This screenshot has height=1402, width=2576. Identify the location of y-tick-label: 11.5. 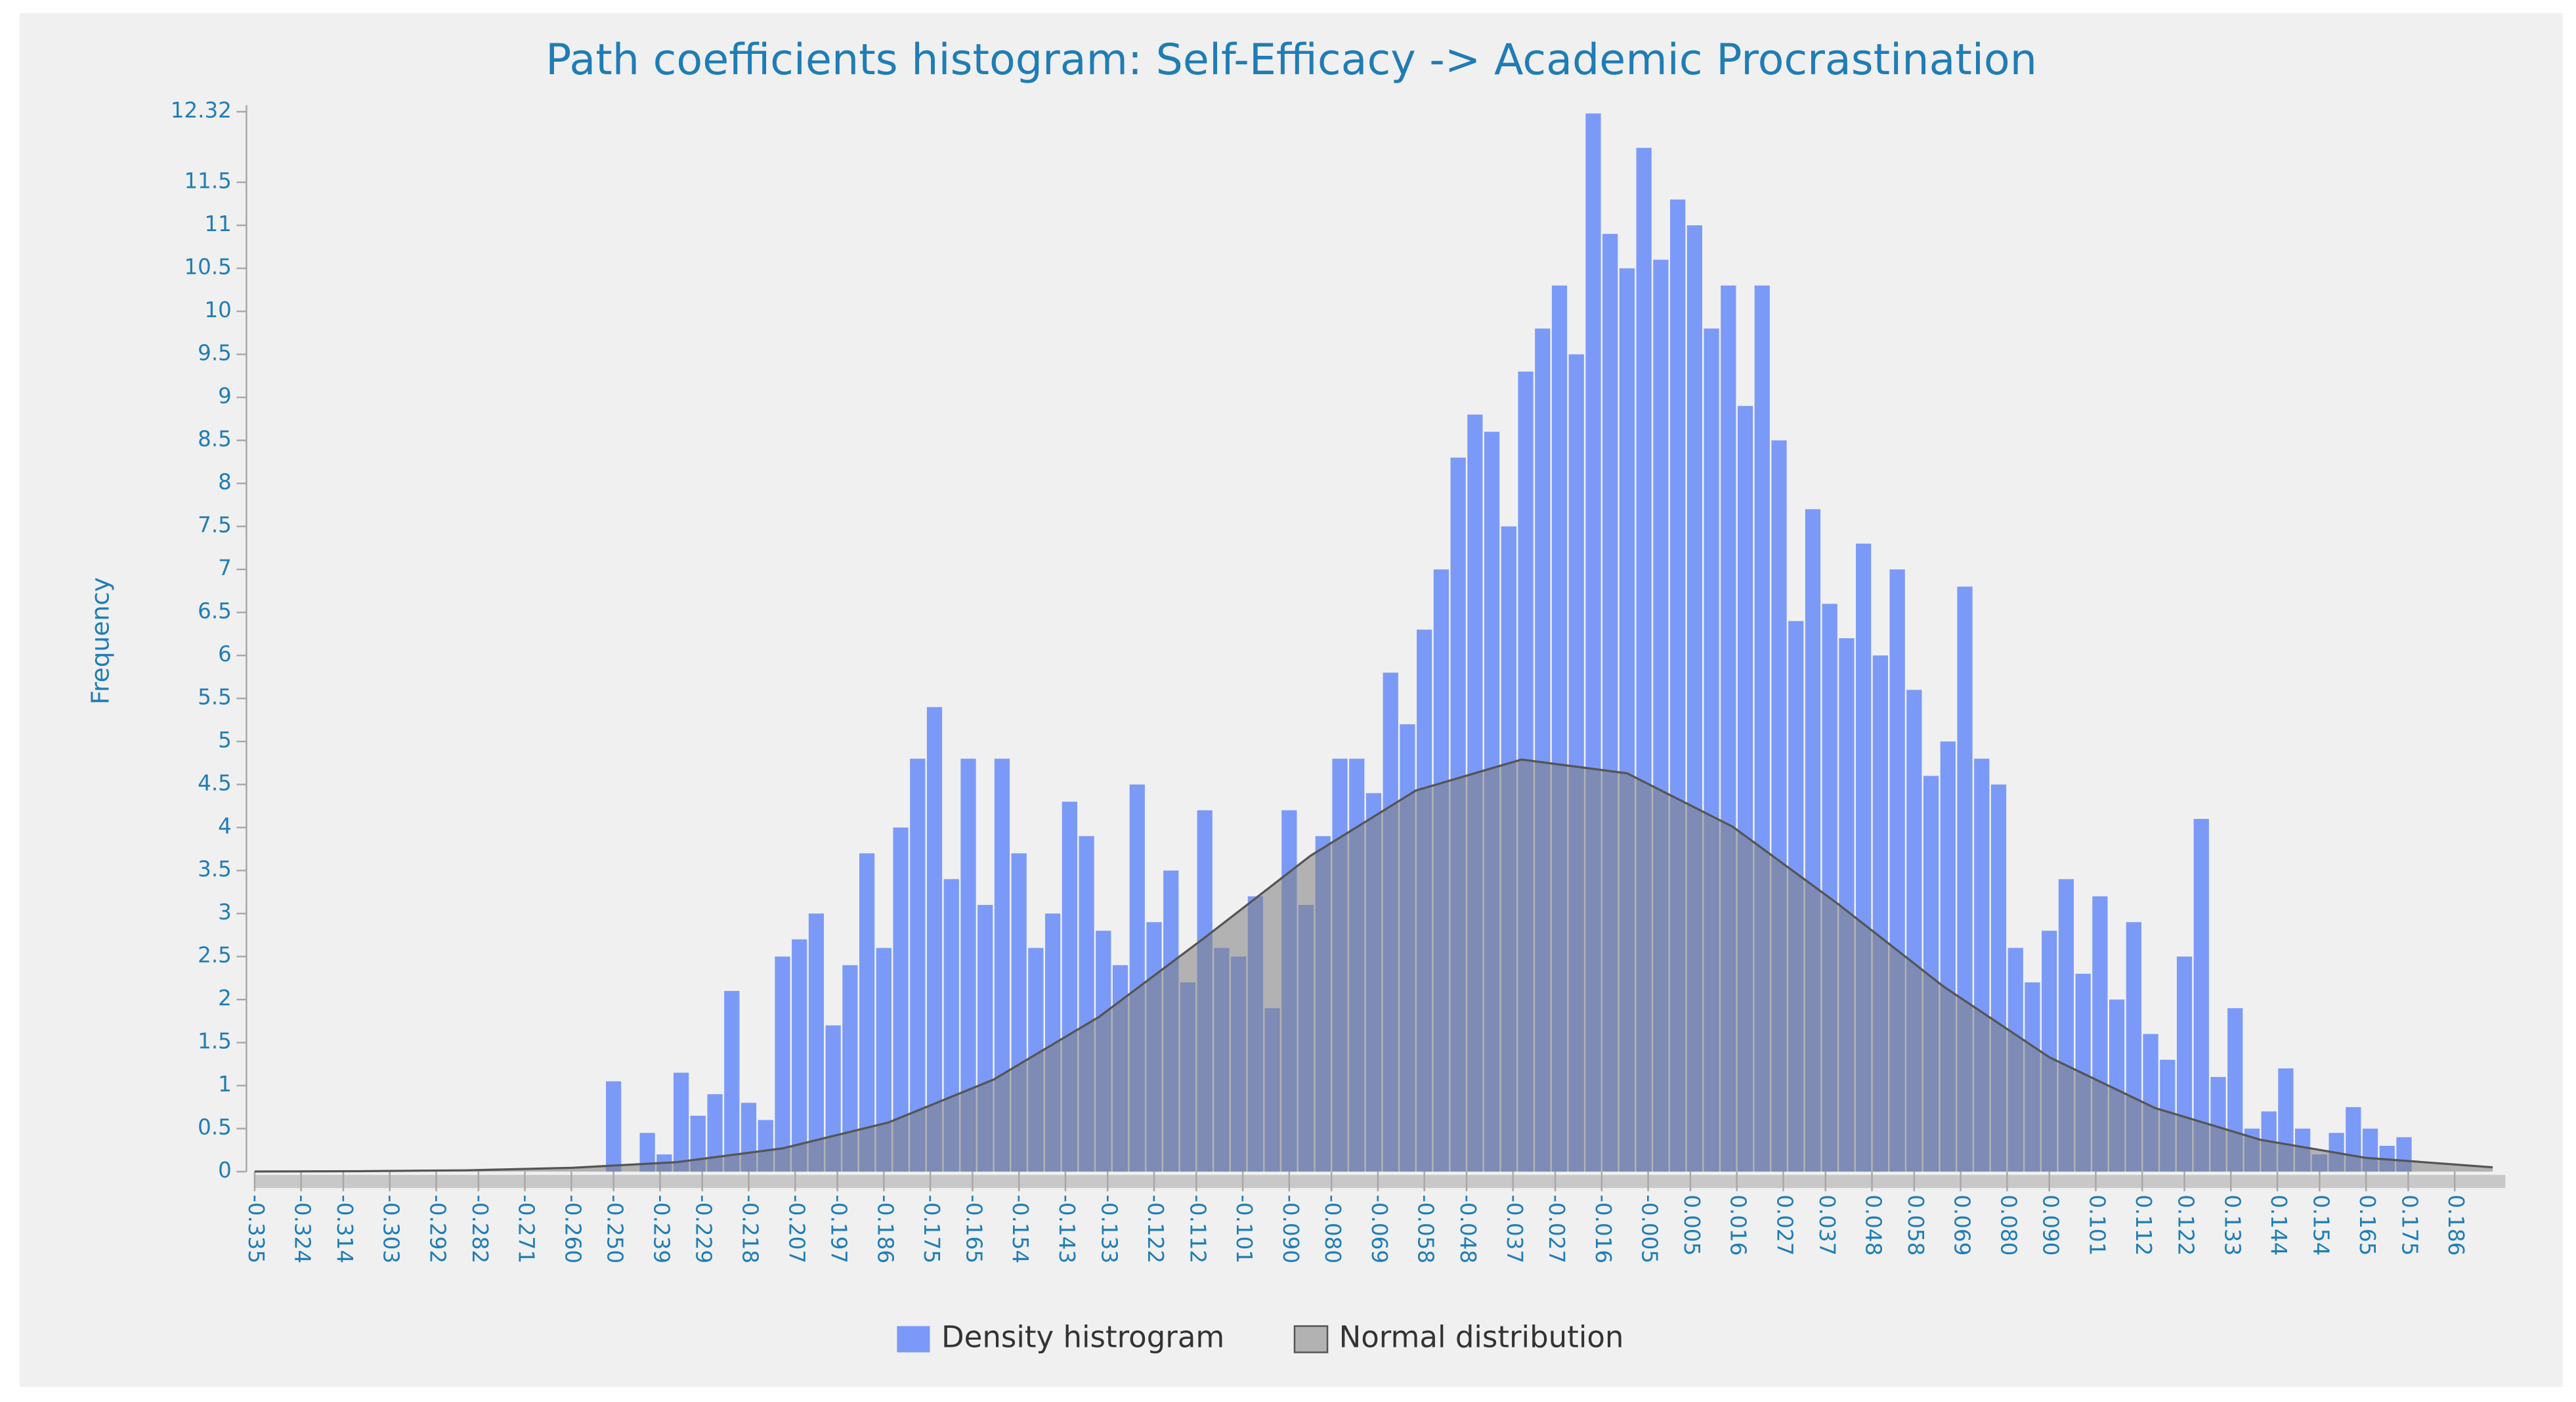
(207, 181).